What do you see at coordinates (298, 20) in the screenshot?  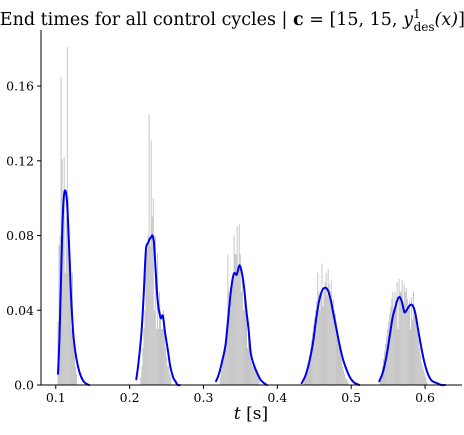 I see `title-vector: c` at bounding box center [298, 20].